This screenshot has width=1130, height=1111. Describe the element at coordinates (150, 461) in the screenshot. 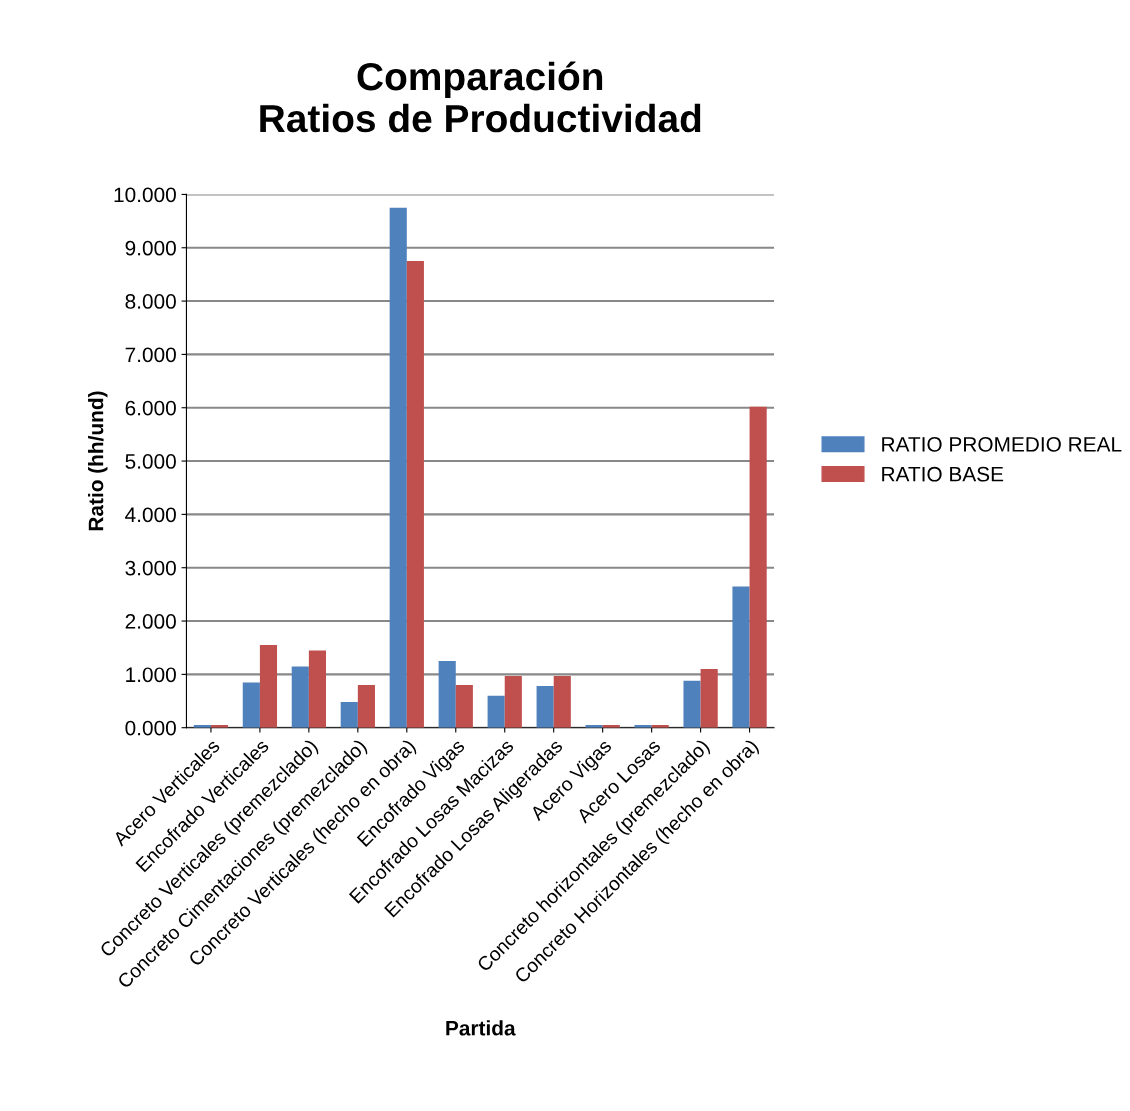

I see `y-tick-label: 5.000` at that location.